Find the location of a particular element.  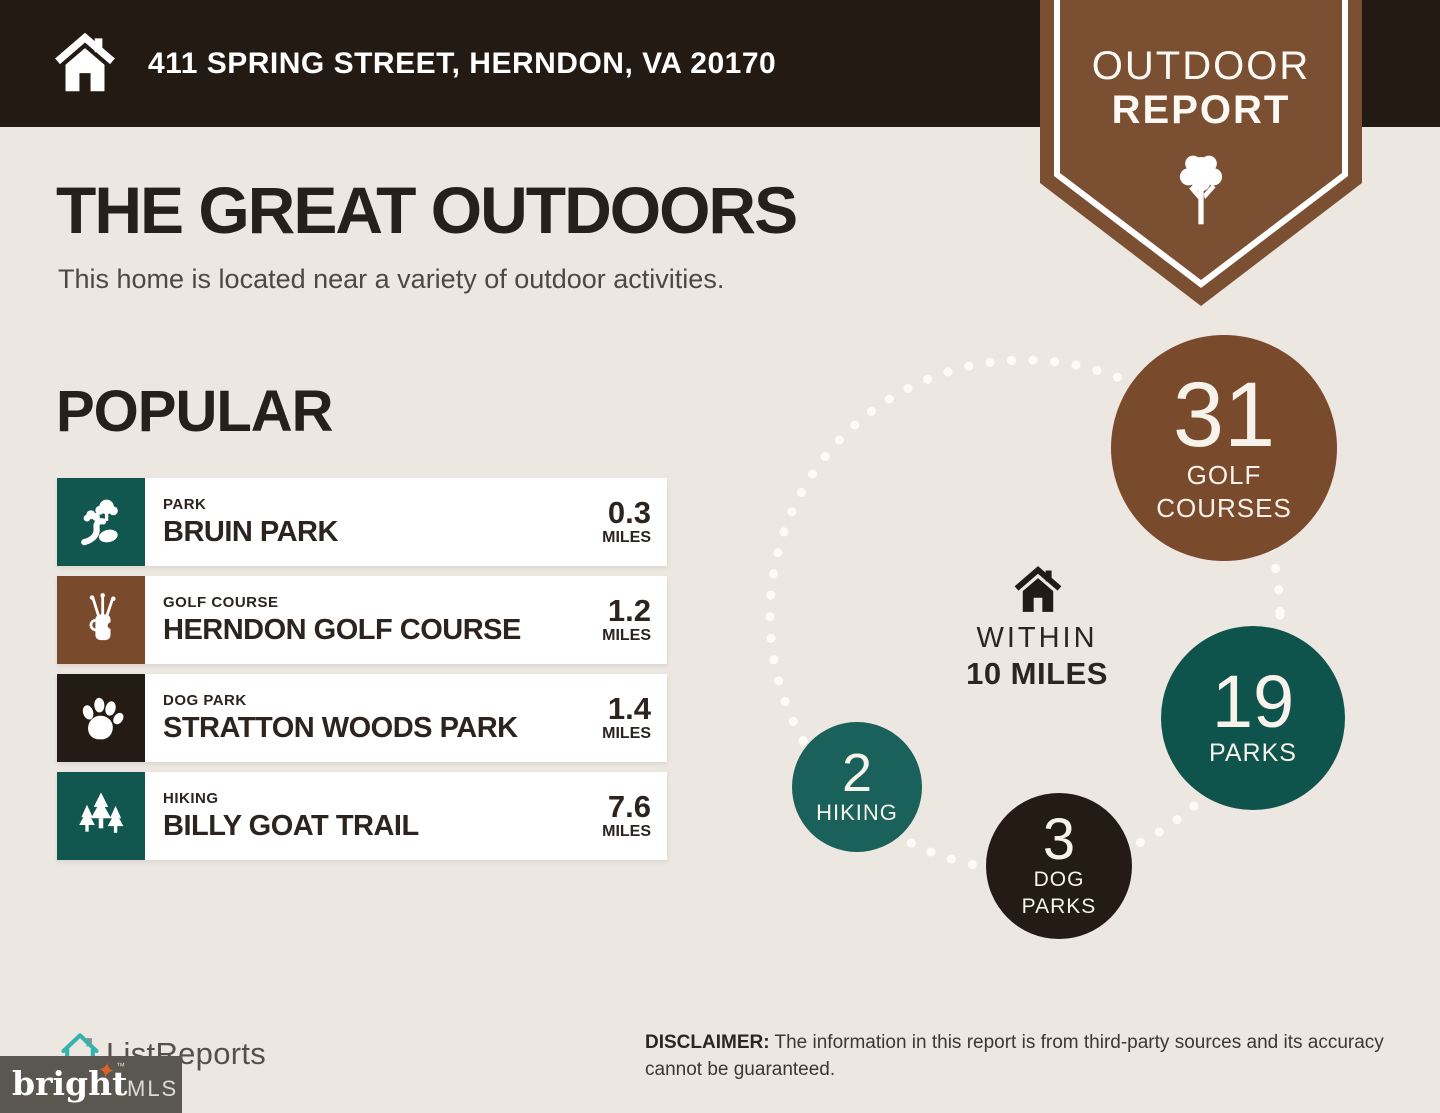

park-tile is located at coordinates (101, 522).